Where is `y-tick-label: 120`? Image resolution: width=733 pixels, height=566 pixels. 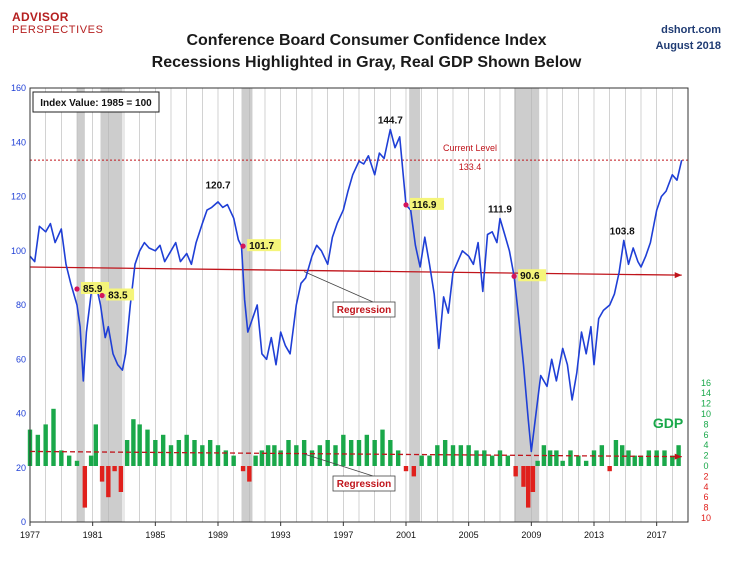
y-tick-label: 120 is located at coordinates (18, 197).